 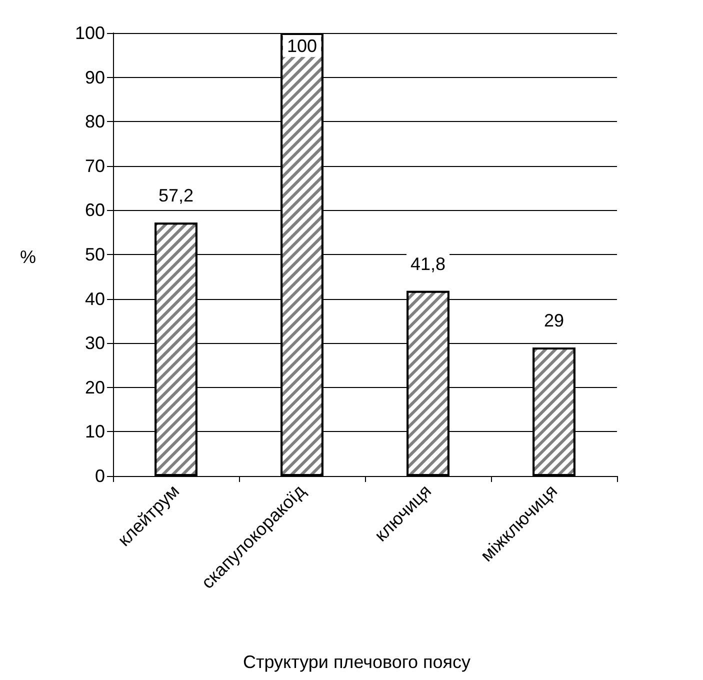 What do you see at coordinates (302, 46) in the screenshot?
I see `data-label: 100` at bounding box center [302, 46].